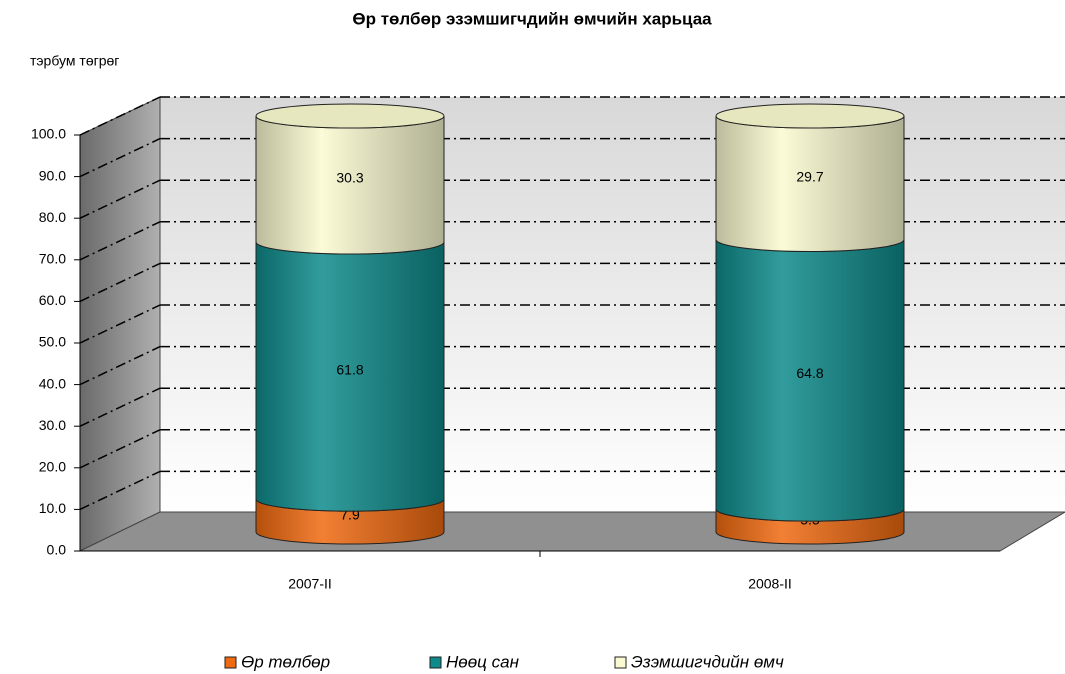 The image size is (1065, 674). Describe the element at coordinates (285, 661) in the screenshot. I see `legend-label: Өр төлбөр` at that location.